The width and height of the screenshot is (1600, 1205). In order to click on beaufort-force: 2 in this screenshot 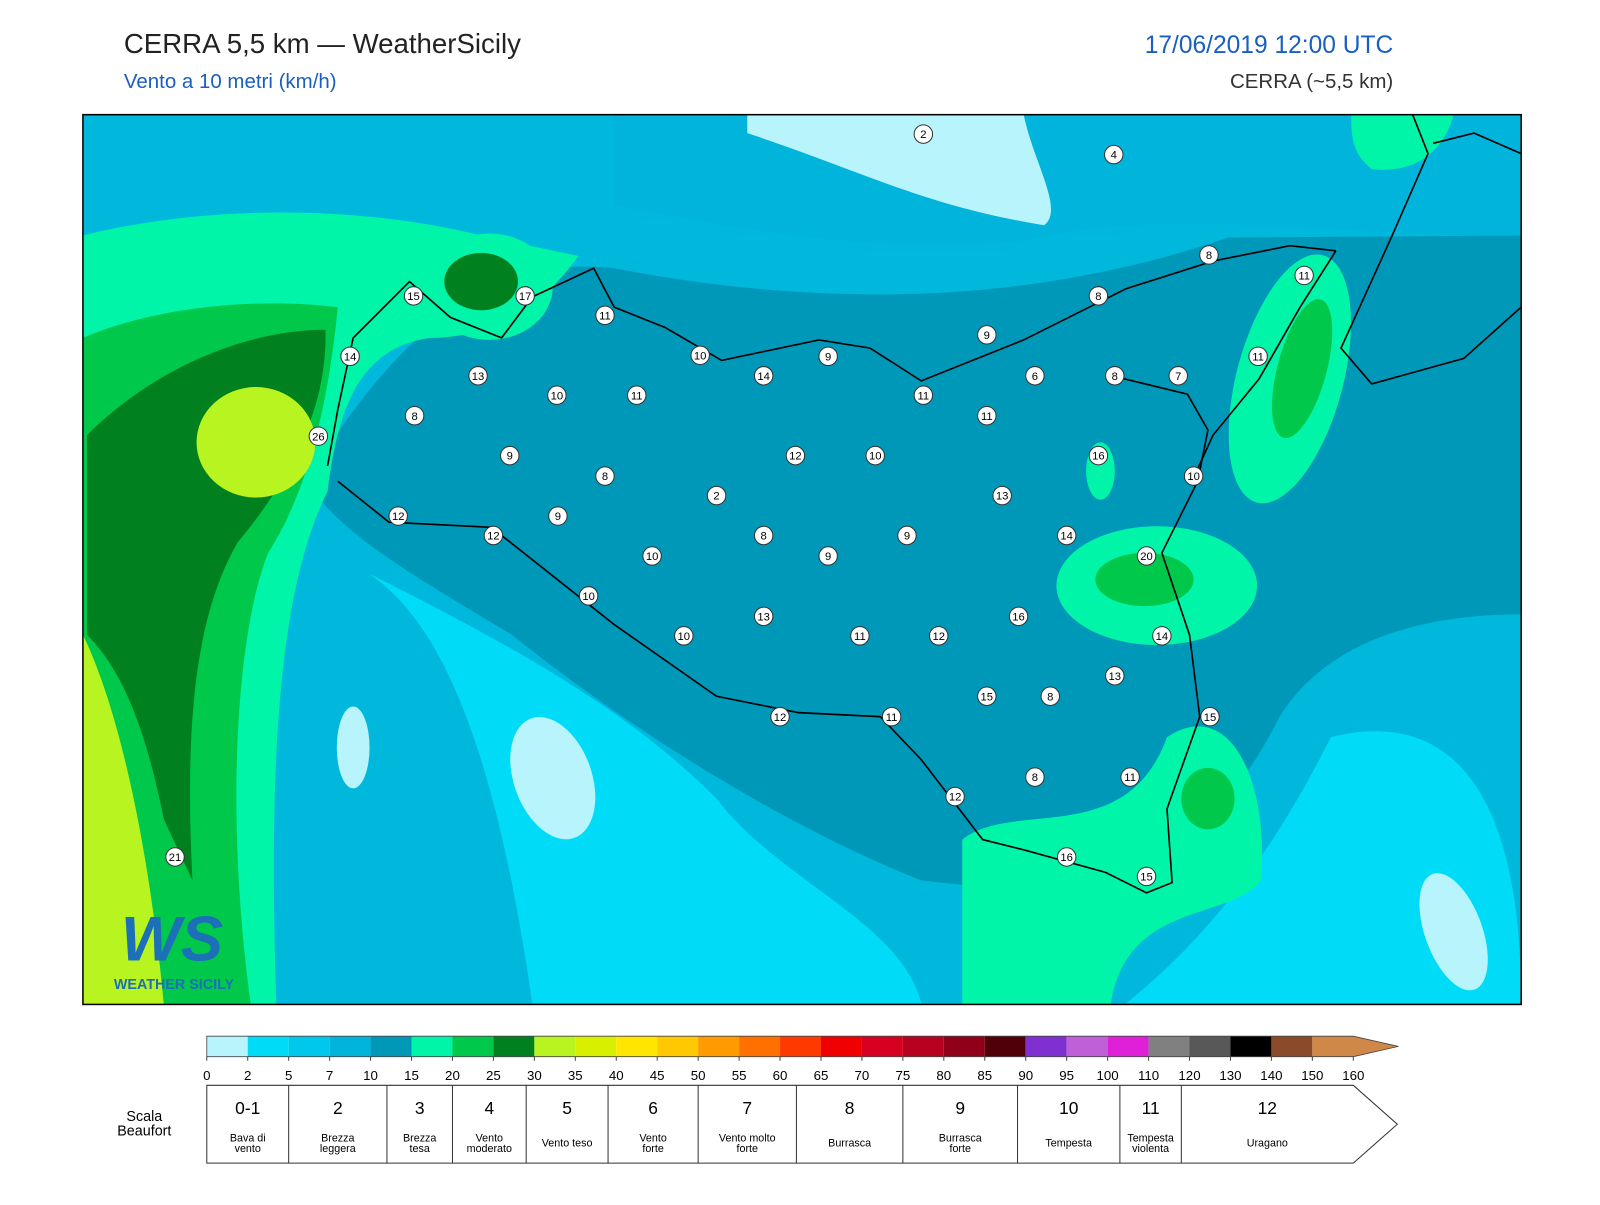, I will do `click(338, 1108)`.